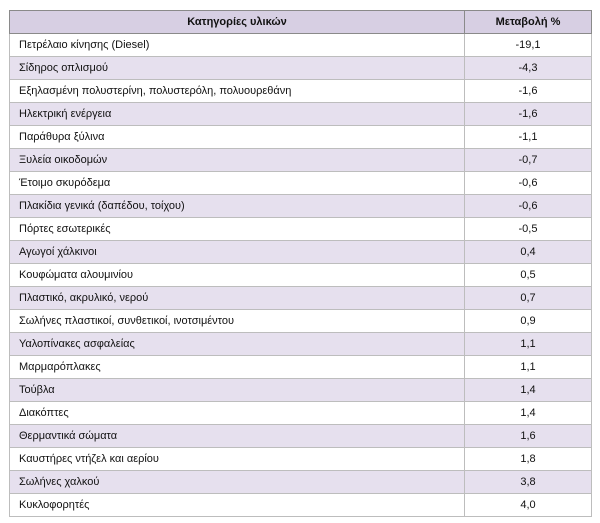  What do you see at coordinates (528, 275) in the screenshot?
I see `row-change: 0,5` at bounding box center [528, 275].